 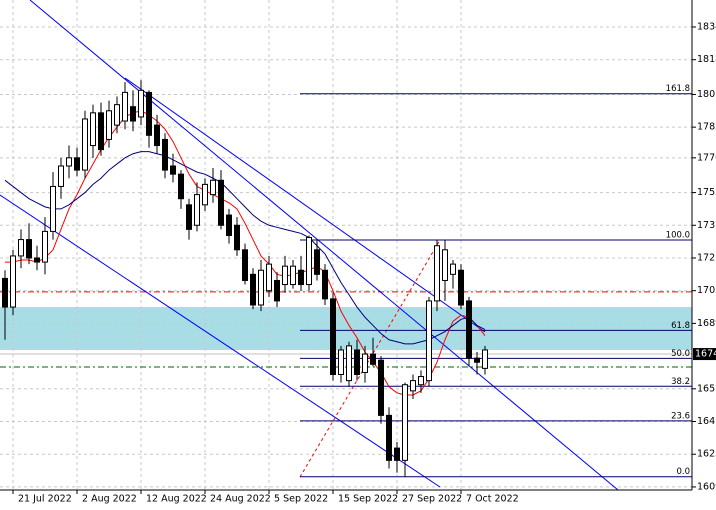 What do you see at coordinates (680, 354) in the screenshot?
I see `fib-label: 50.0` at bounding box center [680, 354].